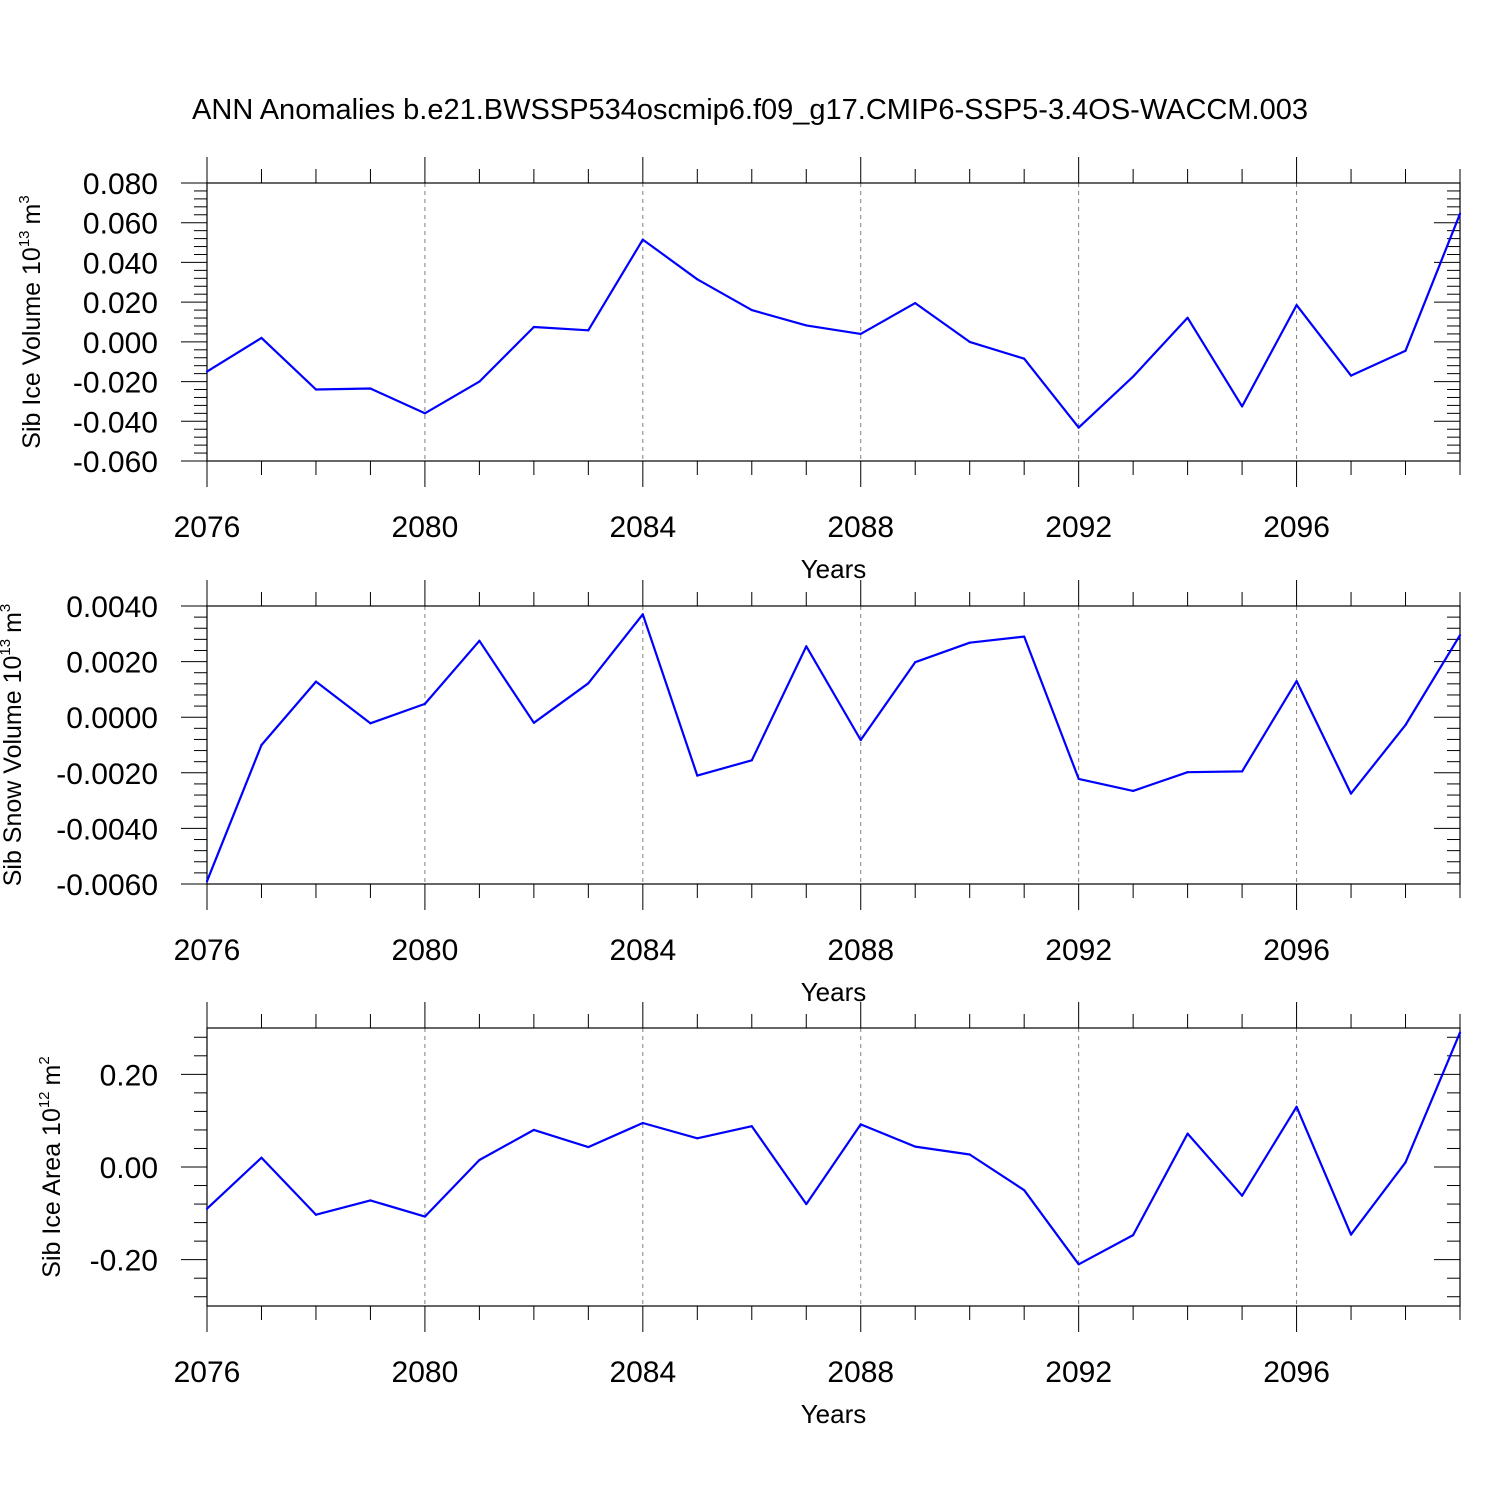 This screenshot has height=1500, width=1500. Describe the element at coordinates (120, 343) in the screenshot. I see `y-tick-label: 0.000` at that location.